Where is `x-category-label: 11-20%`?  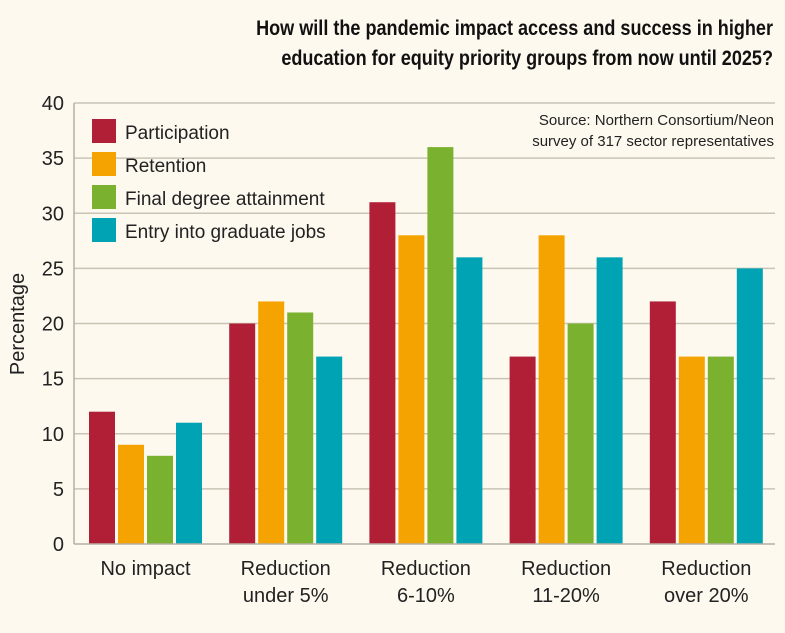 x-category-label: 11-20% is located at coordinates (566, 596).